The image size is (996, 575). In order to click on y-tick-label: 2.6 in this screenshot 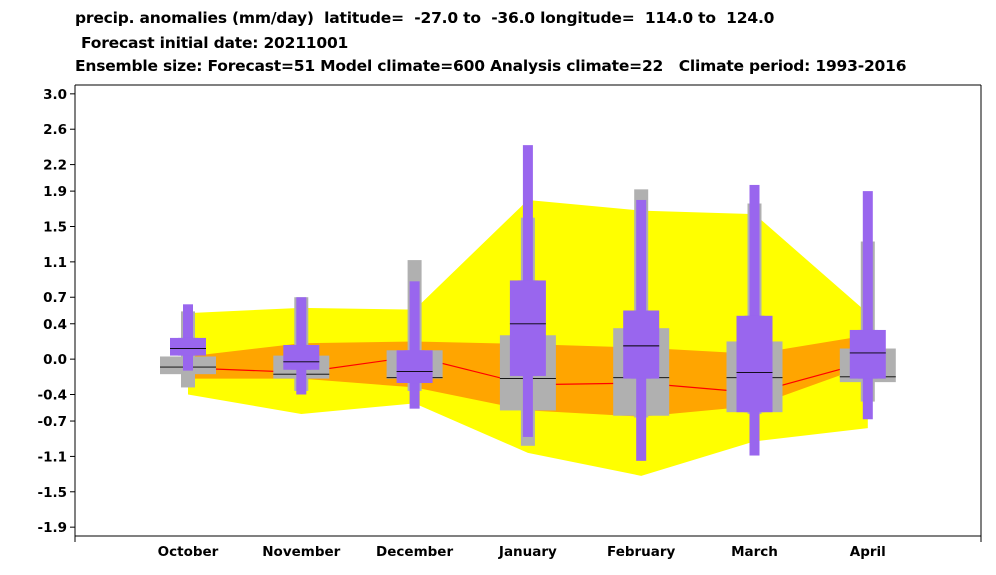, I will do `click(55, 130)`.